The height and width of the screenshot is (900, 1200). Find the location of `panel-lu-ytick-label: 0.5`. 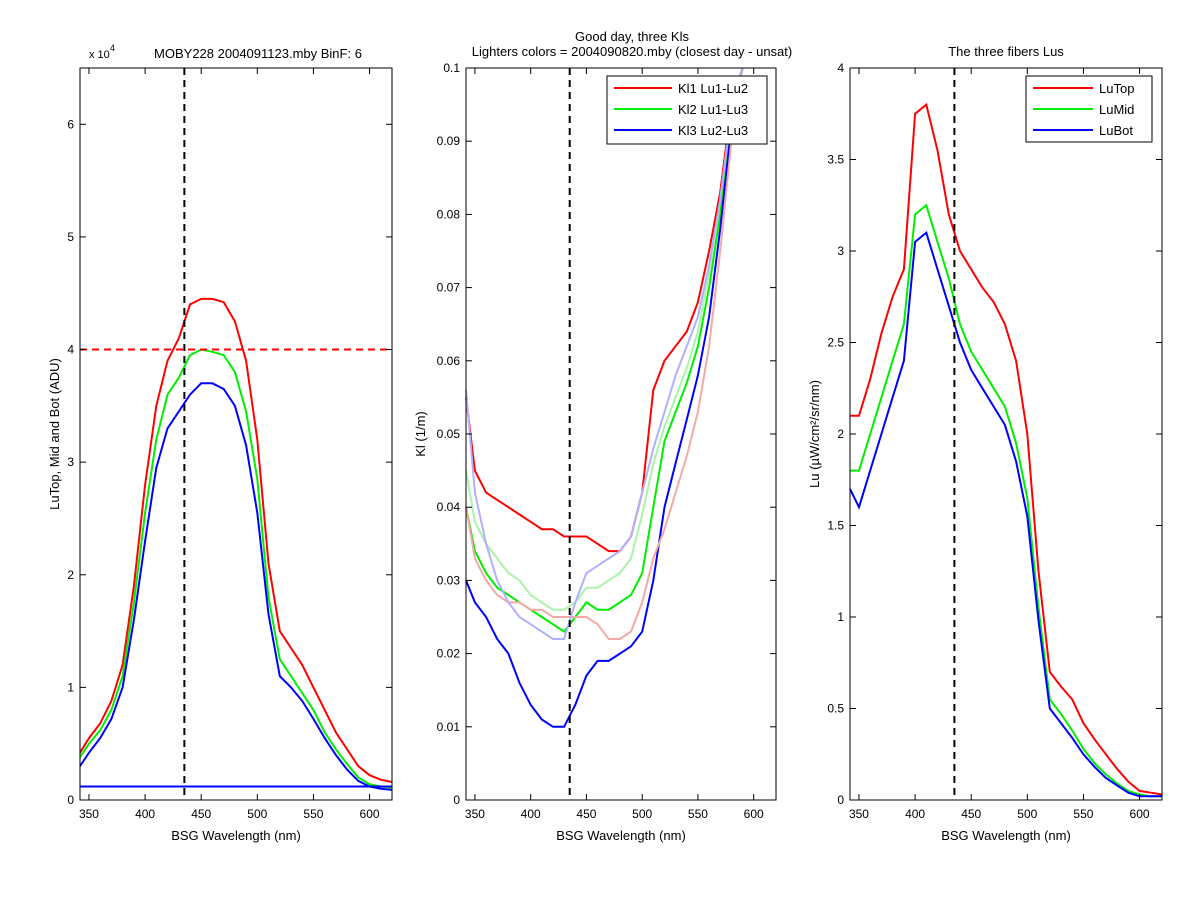

panel-lu-ytick-label: 0.5 is located at coordinates (835, 709).